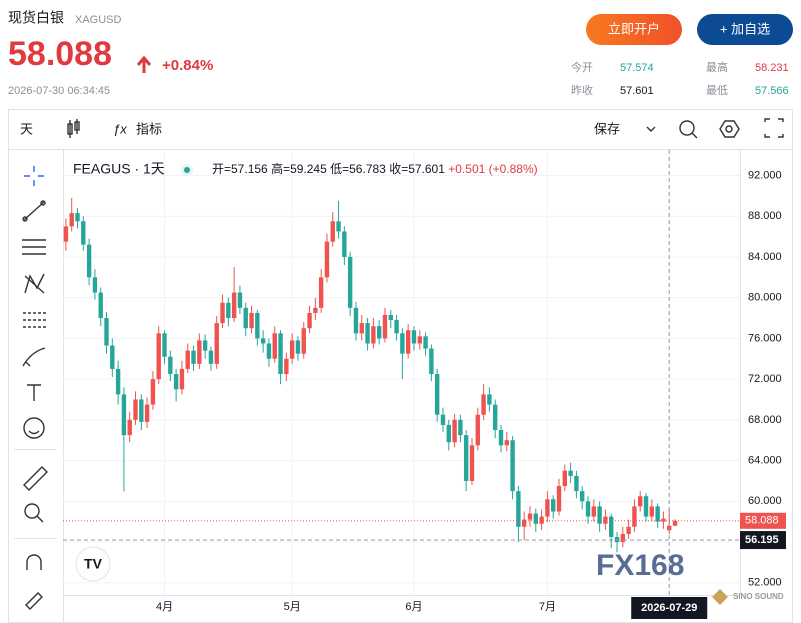 This screenshot has width=801, height=623. I want to click on open-account-label: 立即开户, so click(634, 28).